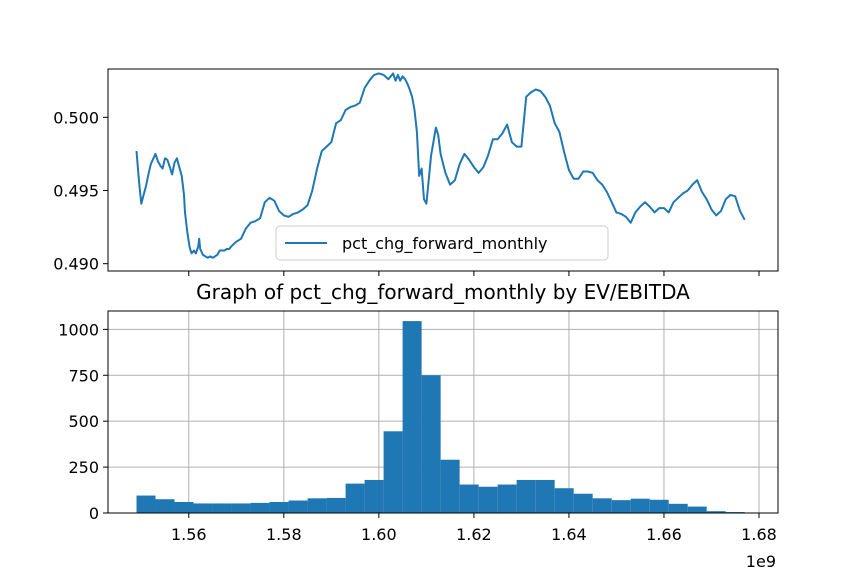 The image size is (864, 576). I want to click on bottom-y-tick-label: 500, so click(83, 421).